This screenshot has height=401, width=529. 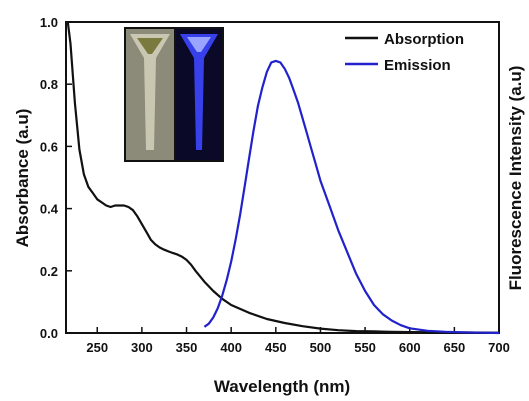 What do you see at coordinates (49, 209) in the screenshot?
I see `y-tick-label: 0.4` at bounding box center [49, 209].